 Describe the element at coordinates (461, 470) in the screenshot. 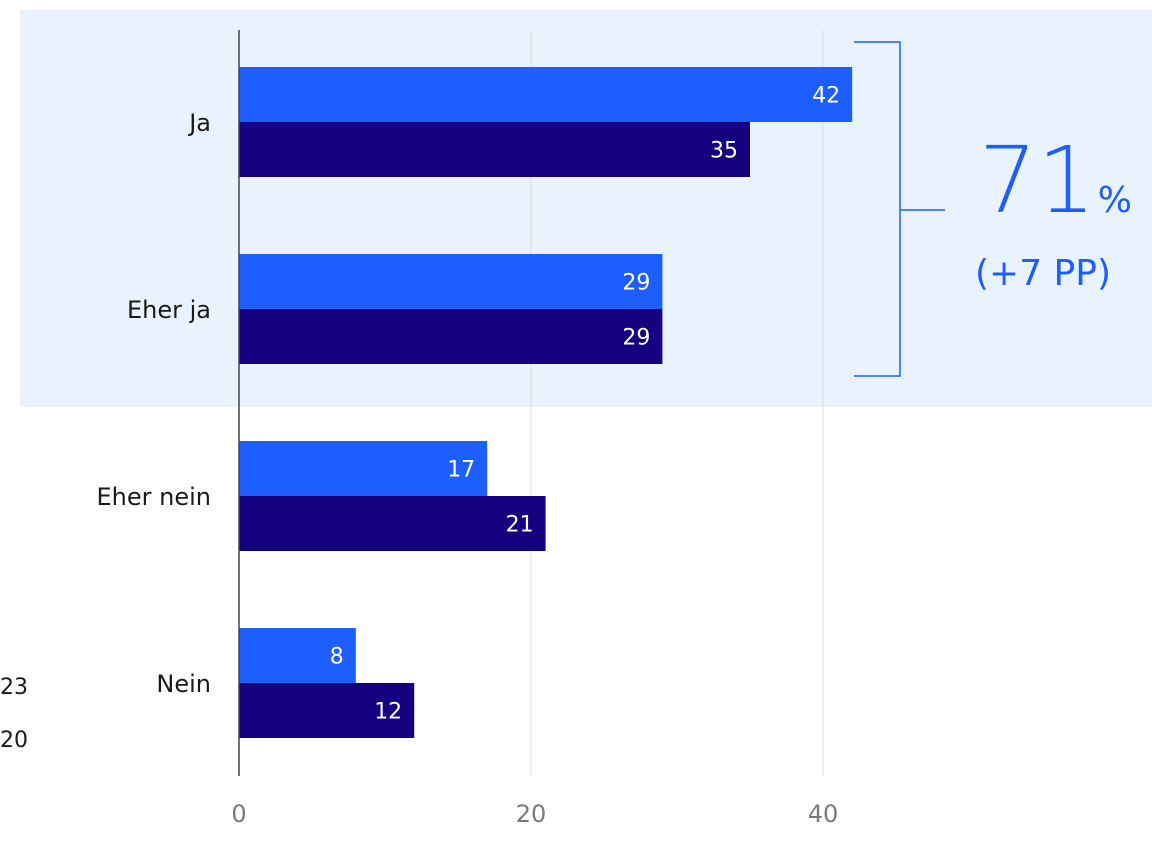

I see `bar-eher-nein-2023-label: 17` at that location.